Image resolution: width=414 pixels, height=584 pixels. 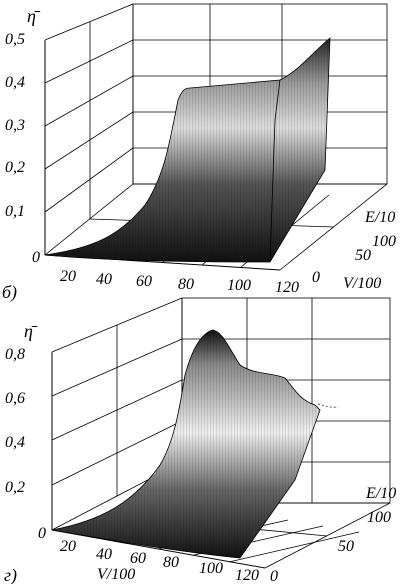 I want to click on z-tick-label: 0,3, so click(x=15, y=125).